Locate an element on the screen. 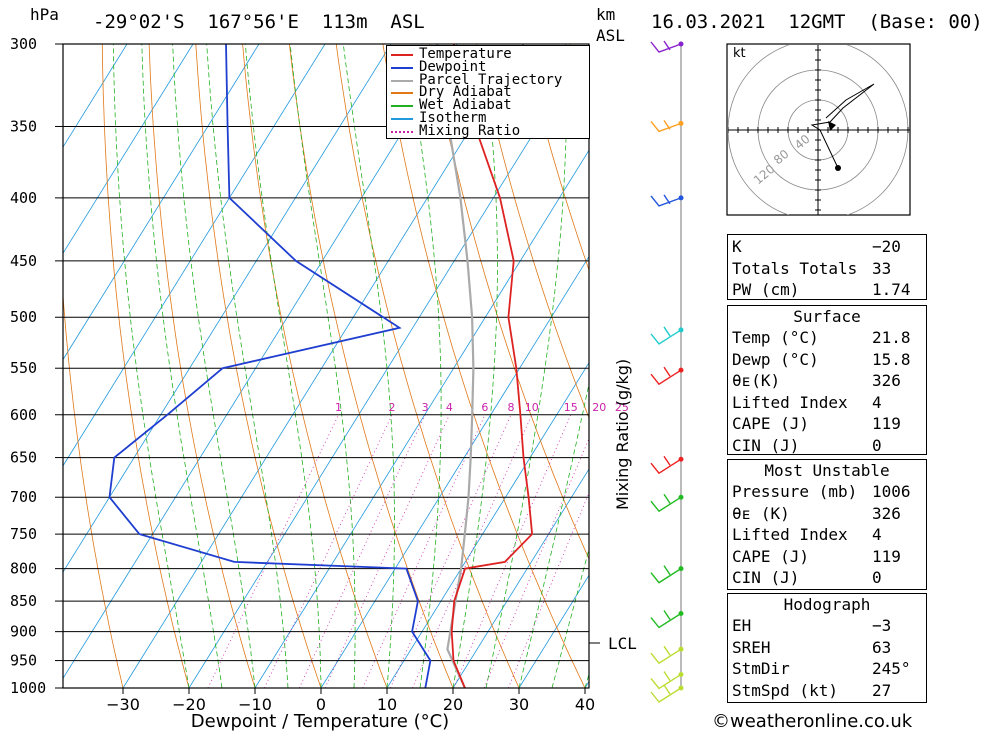 This screenshot has width=1000, height=733. stat-row: Totals Totals 33 is located at coordinates (827, 269).